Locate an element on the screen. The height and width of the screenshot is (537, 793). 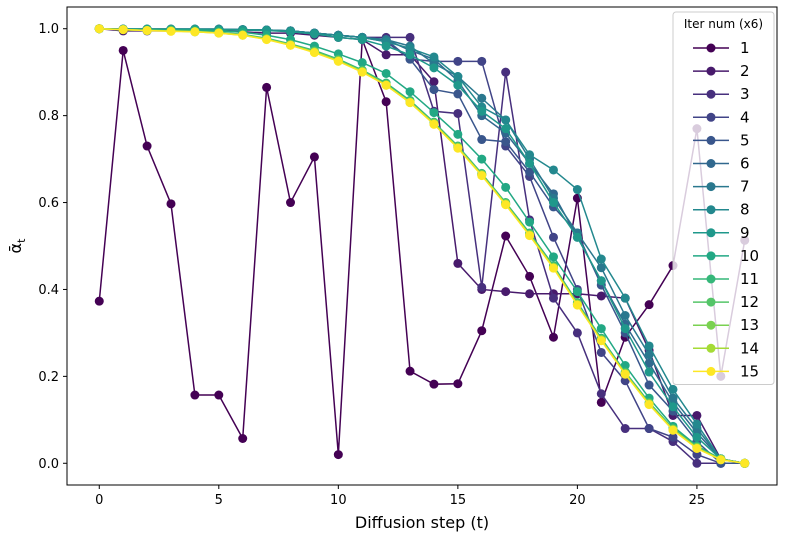
y-tick-label: 0.0 is located at coordinates (48, 464).